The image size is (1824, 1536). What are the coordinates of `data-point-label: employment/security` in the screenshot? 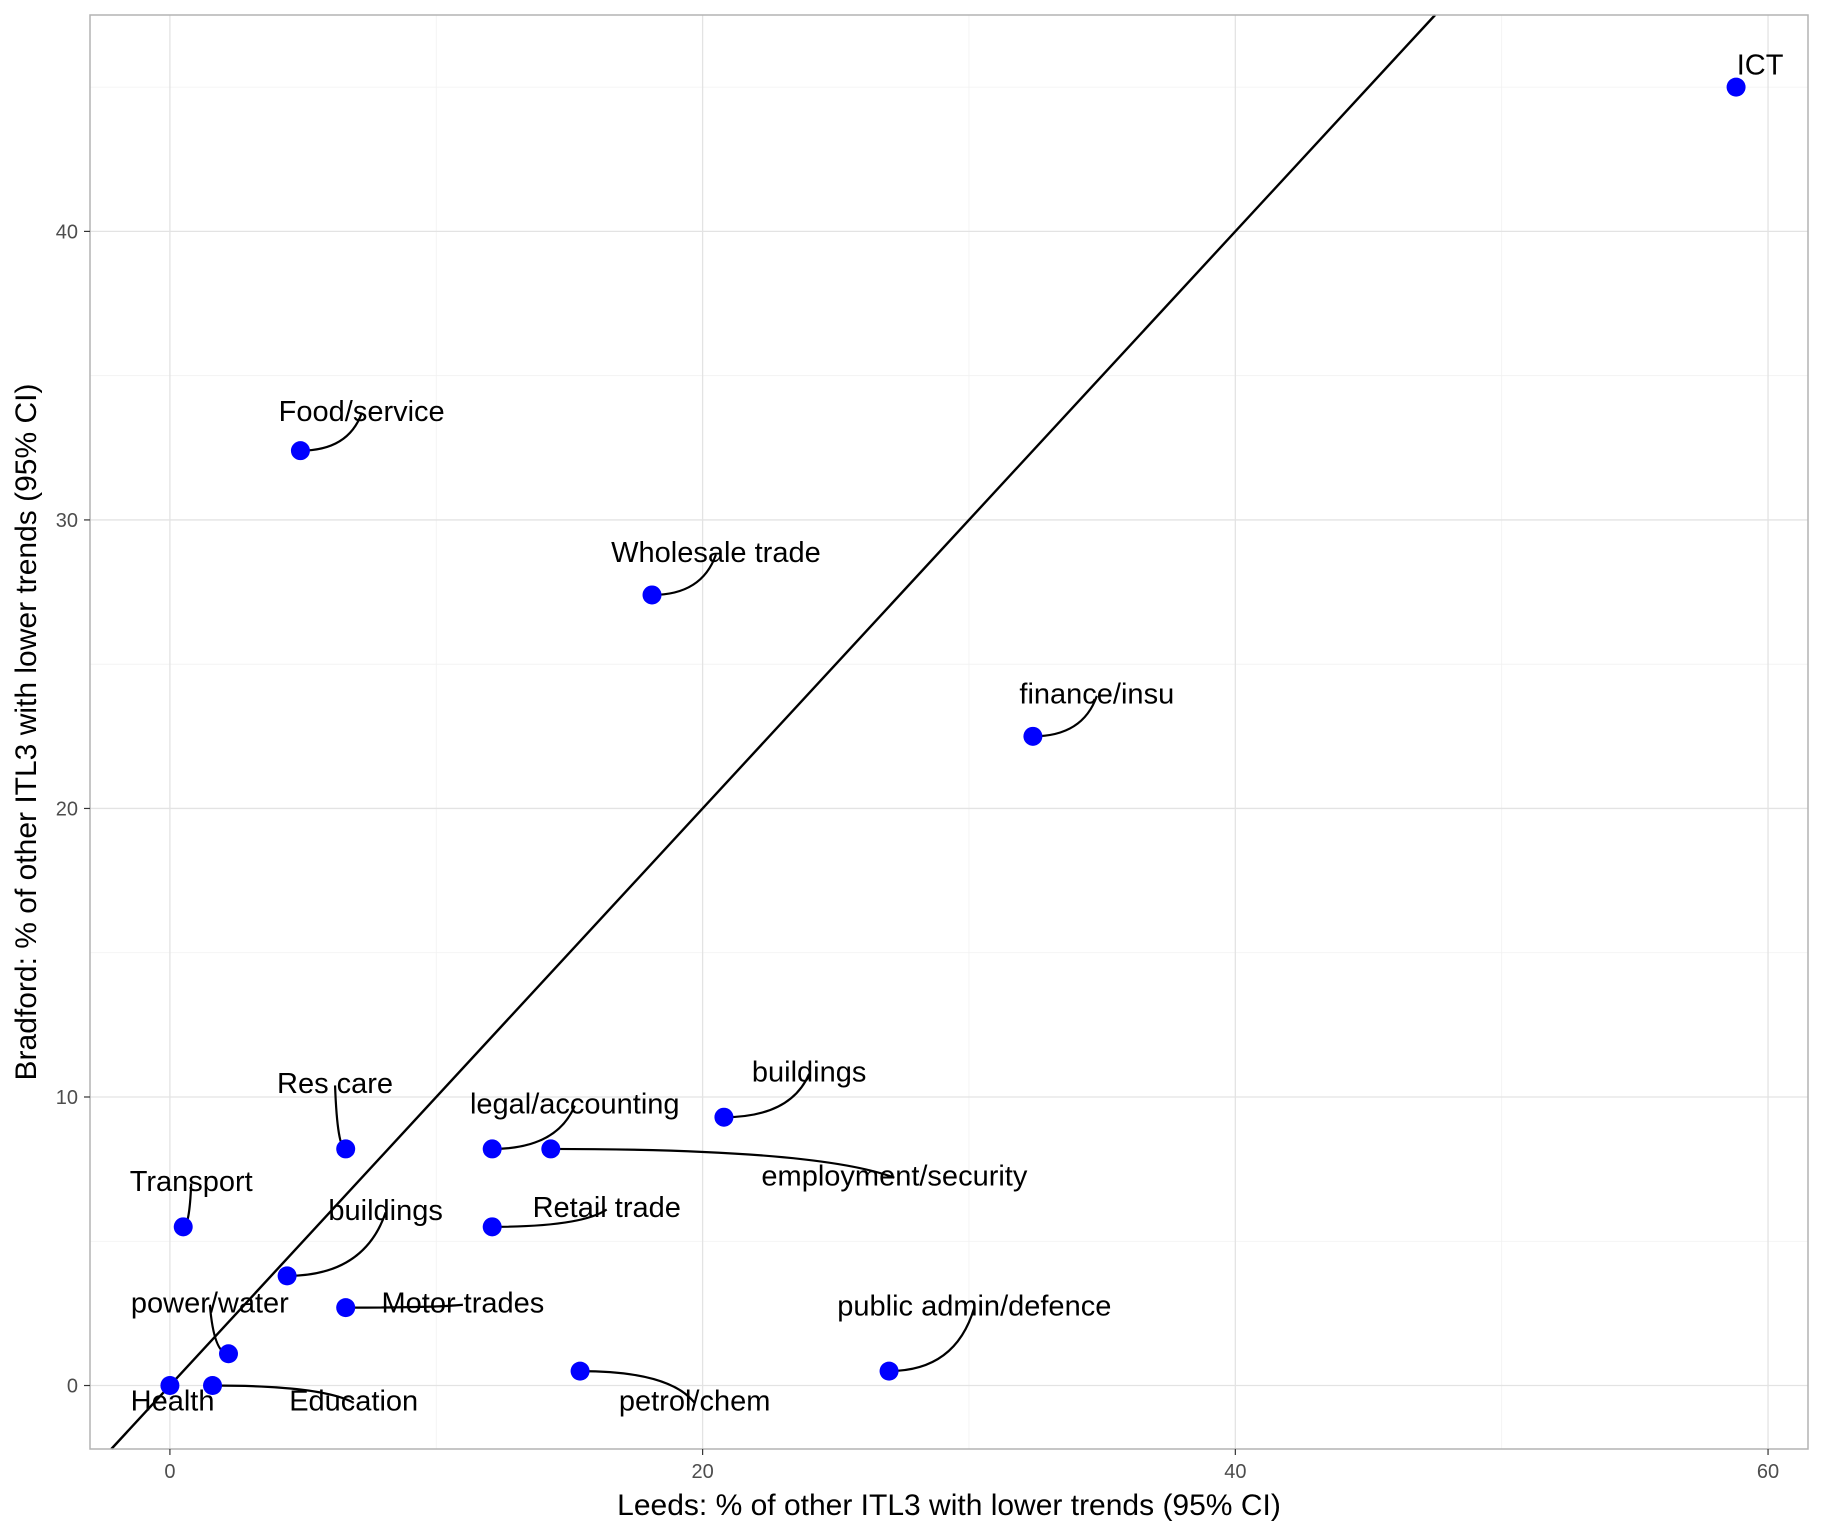 It's located at (894, 1176).